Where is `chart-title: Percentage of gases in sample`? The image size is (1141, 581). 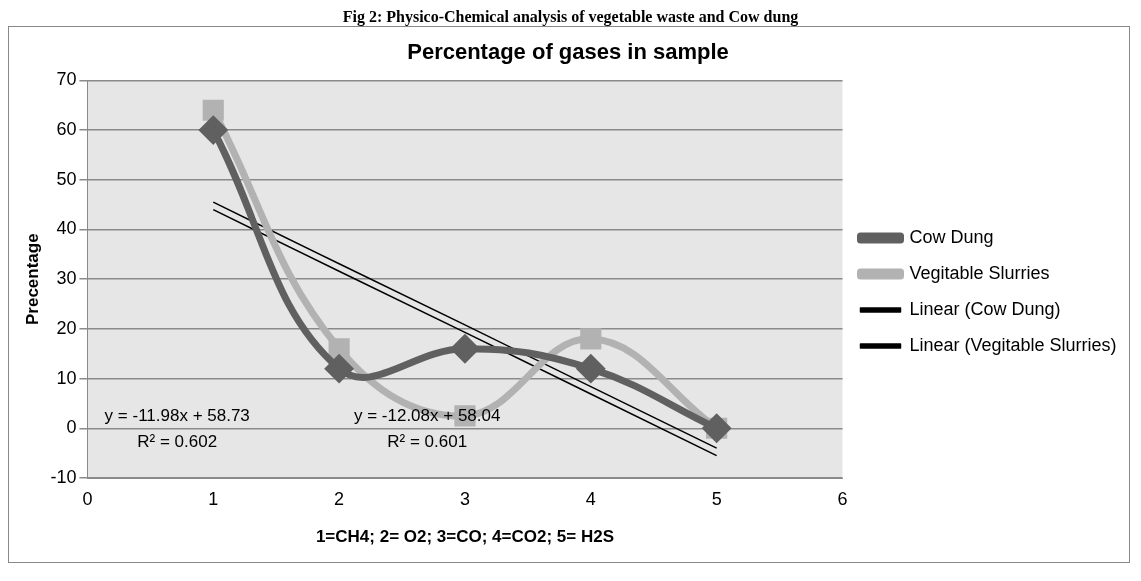 chart-title: Percentage of gases in sample is located at coordinates (568, 52).